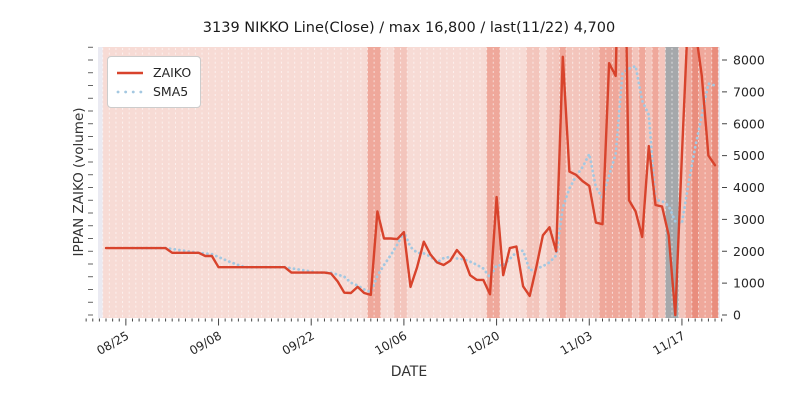  I want to click on y-tick-label: 0, so click(737, 315).